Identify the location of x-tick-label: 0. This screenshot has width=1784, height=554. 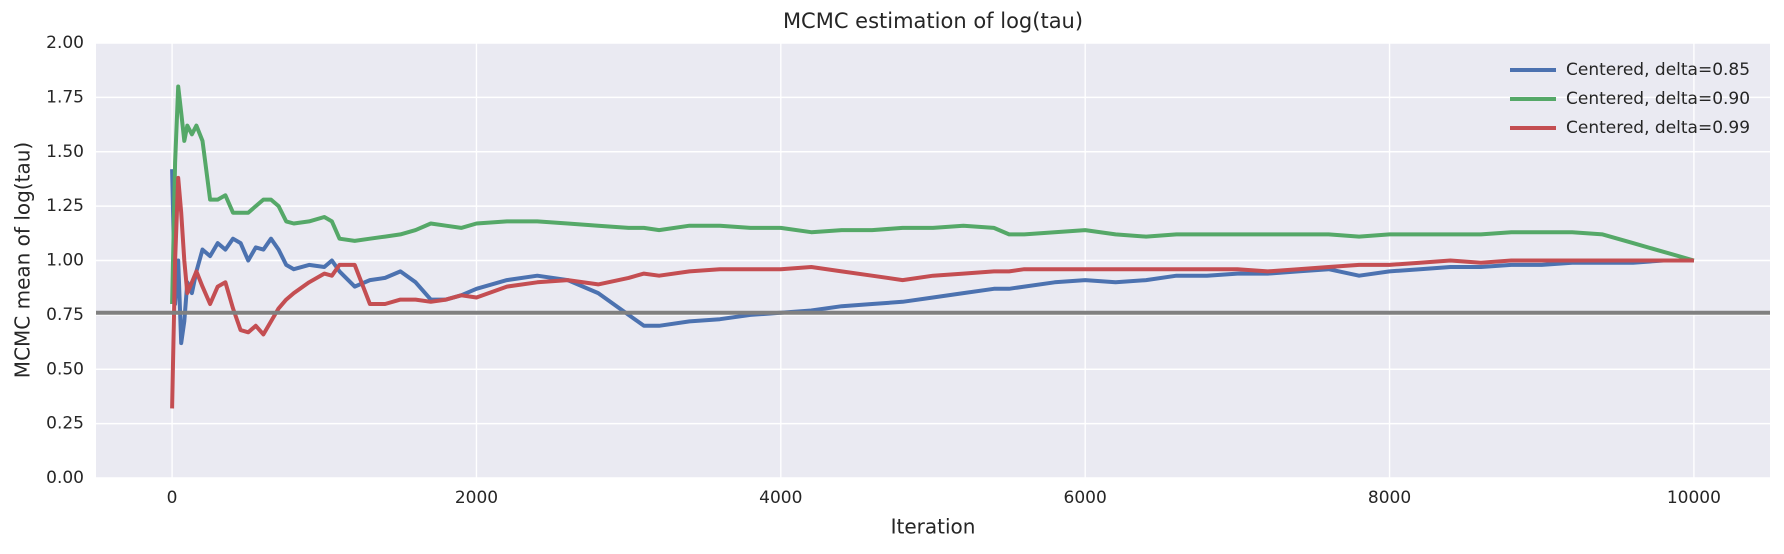
(172, 498).